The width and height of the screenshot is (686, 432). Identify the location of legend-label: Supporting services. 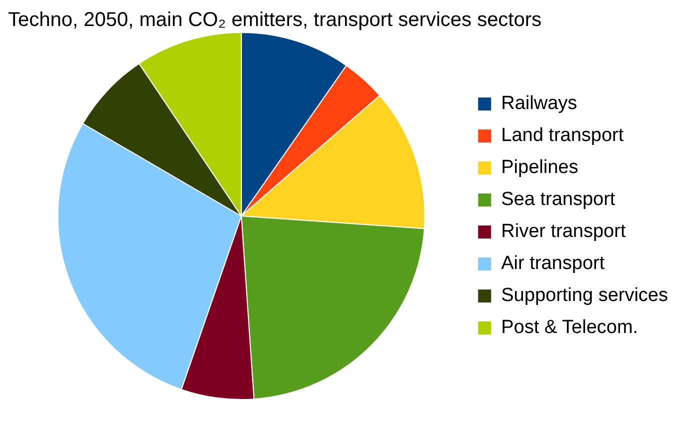
(584, 295).